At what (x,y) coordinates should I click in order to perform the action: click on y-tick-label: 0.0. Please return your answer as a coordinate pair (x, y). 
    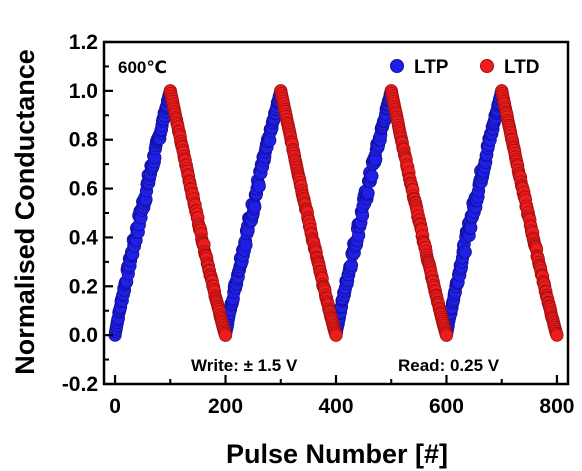
    Looking at the image, I should click on (83, 335).